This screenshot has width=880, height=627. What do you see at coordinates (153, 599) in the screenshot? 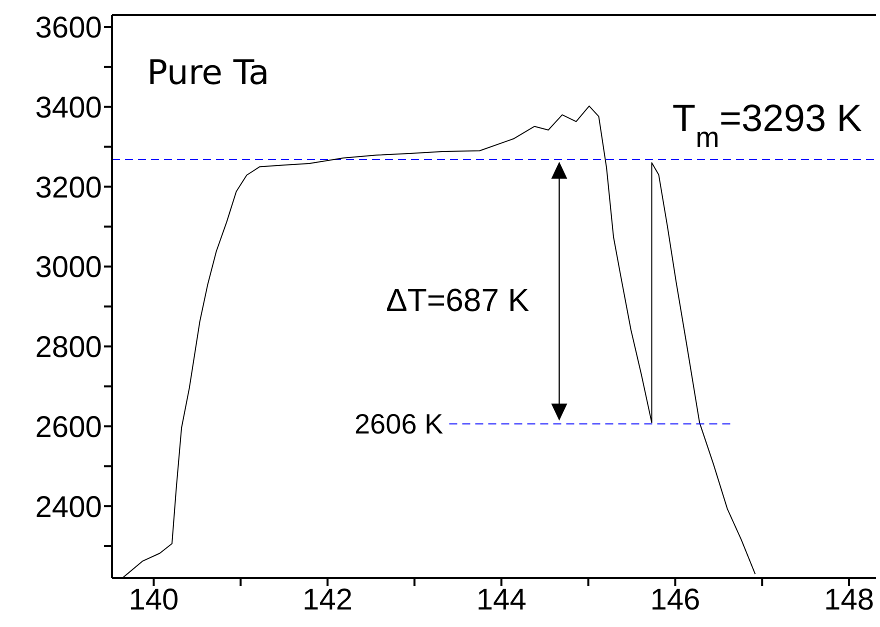
I see `x-tick-label: 140` at bounding box center [153, 599].